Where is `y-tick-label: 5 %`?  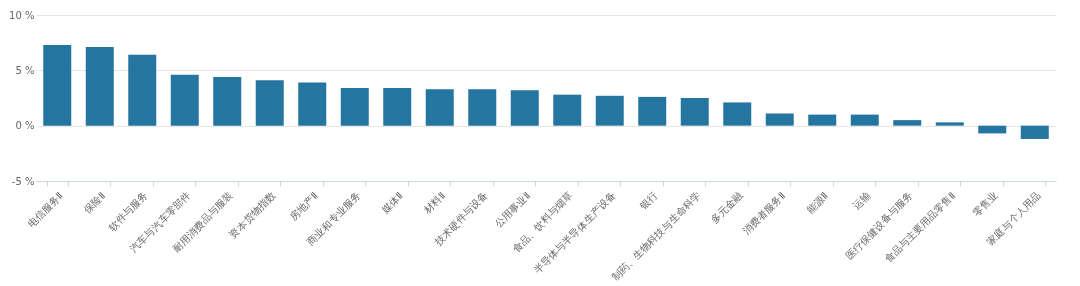 y-tick-label: 5 % is located at coordinates (25, 70).